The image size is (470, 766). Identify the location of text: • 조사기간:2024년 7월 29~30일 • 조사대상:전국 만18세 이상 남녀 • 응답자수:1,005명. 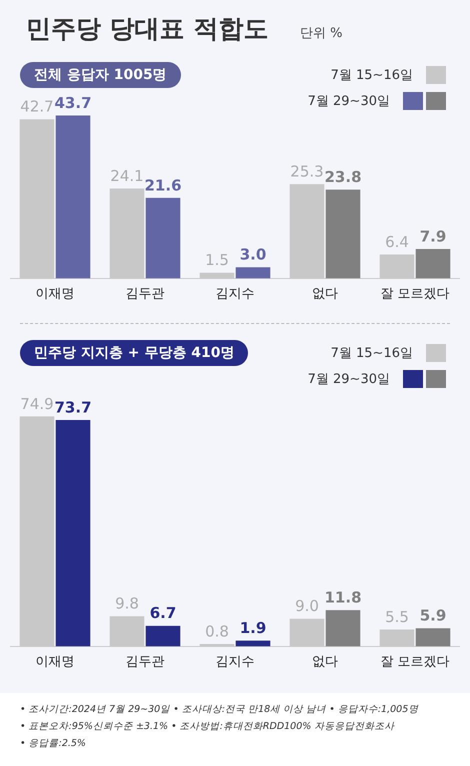
(220, 710).